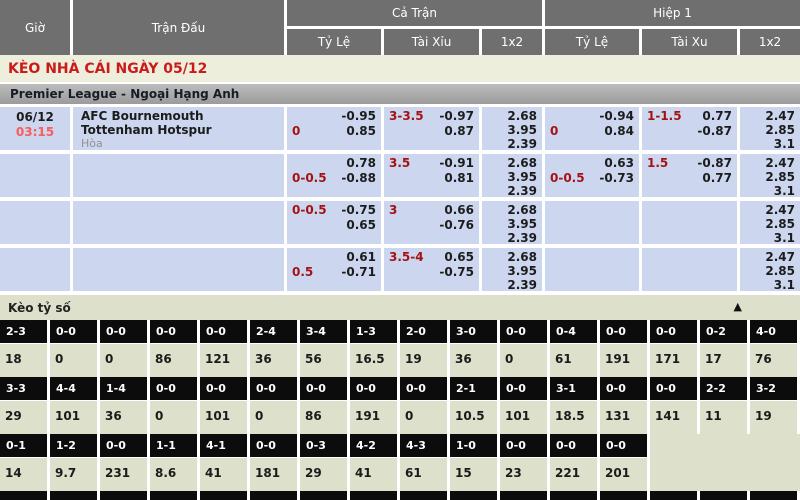 Image resolution: width=800 pixels, height=500 pixels. What do you see at coordinates (325, 360) in the screenshot?
I see `score-odds-cell: 56` at bounding box center [325, 360].